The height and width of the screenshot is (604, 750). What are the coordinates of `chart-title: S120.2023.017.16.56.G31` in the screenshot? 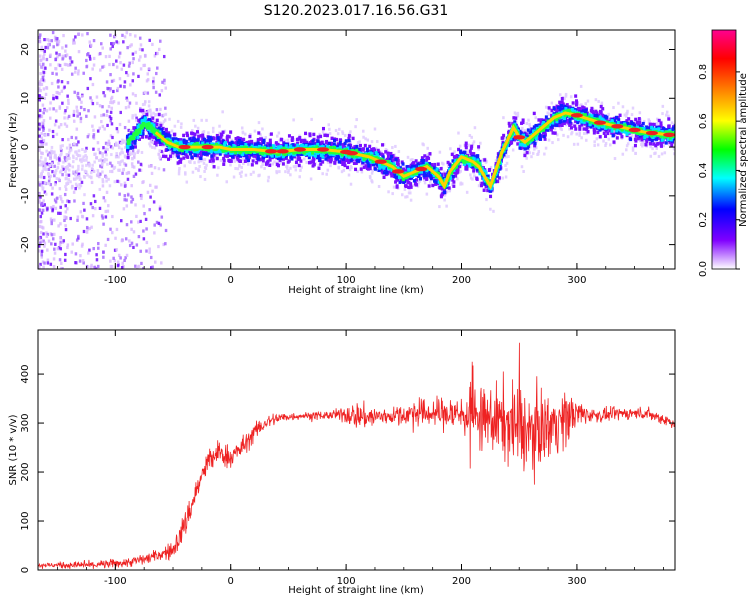 It's located at (356, 11).